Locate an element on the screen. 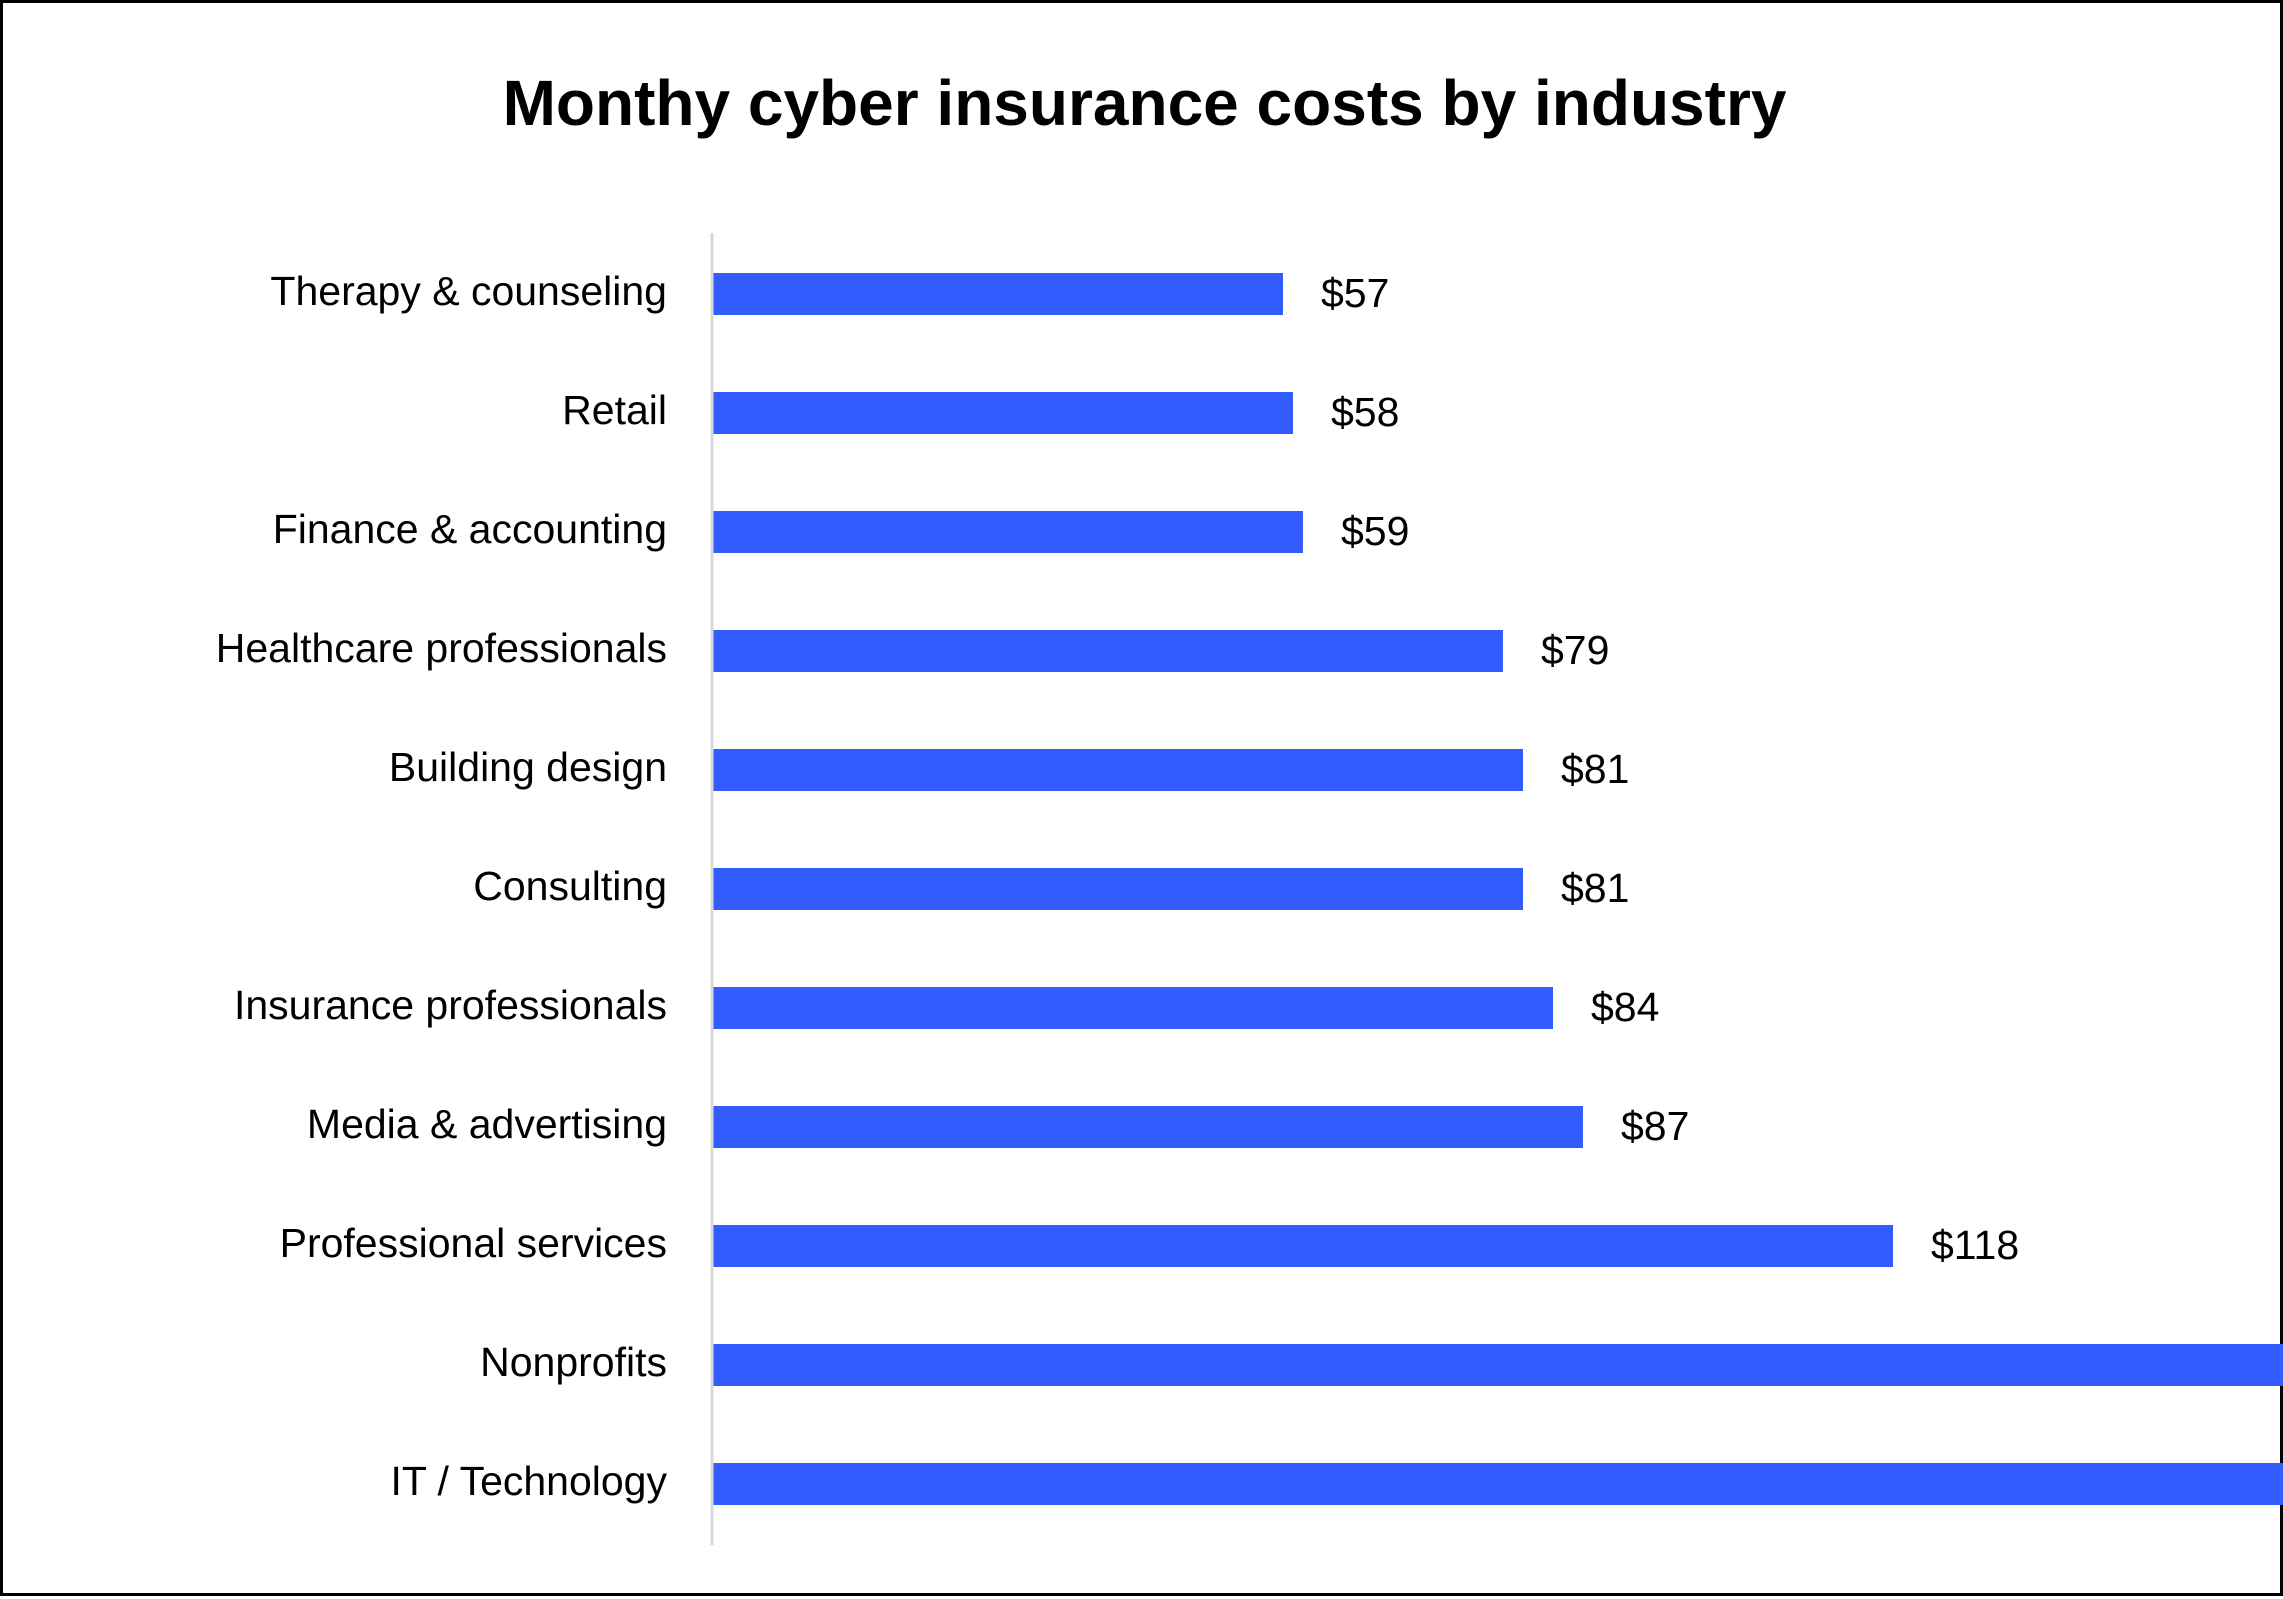 The width and height of the screenshot is (2283, 1599). category-label: Insurance professionals is located at coordinates (450, 1005).